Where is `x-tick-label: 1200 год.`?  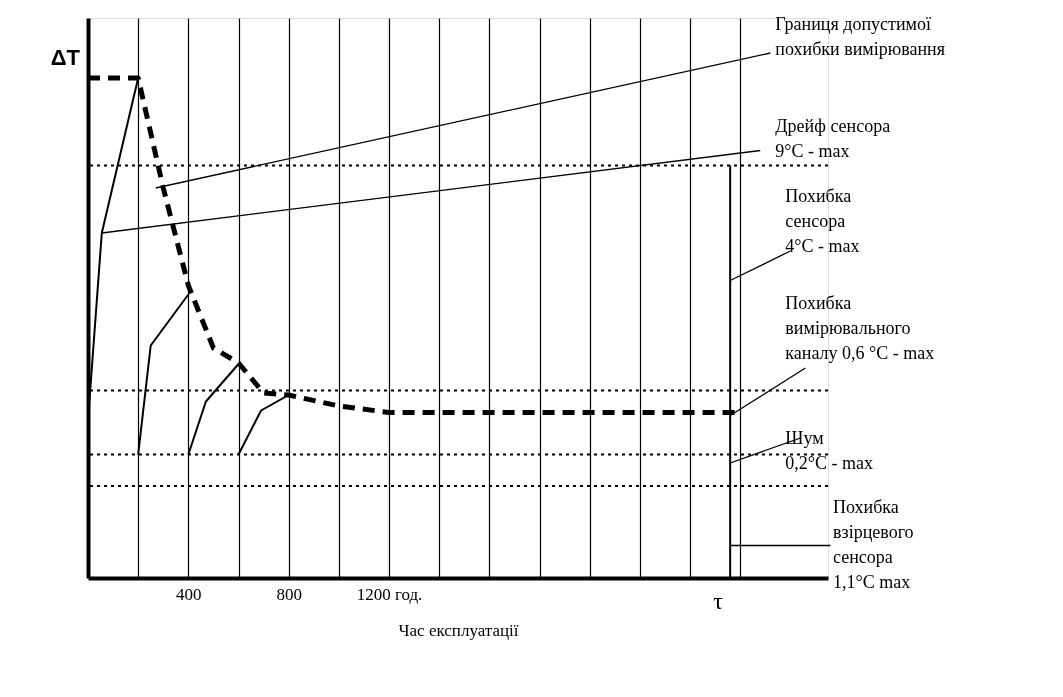
x-tick-label: 1200 год. is located at coordinates (389, 594).